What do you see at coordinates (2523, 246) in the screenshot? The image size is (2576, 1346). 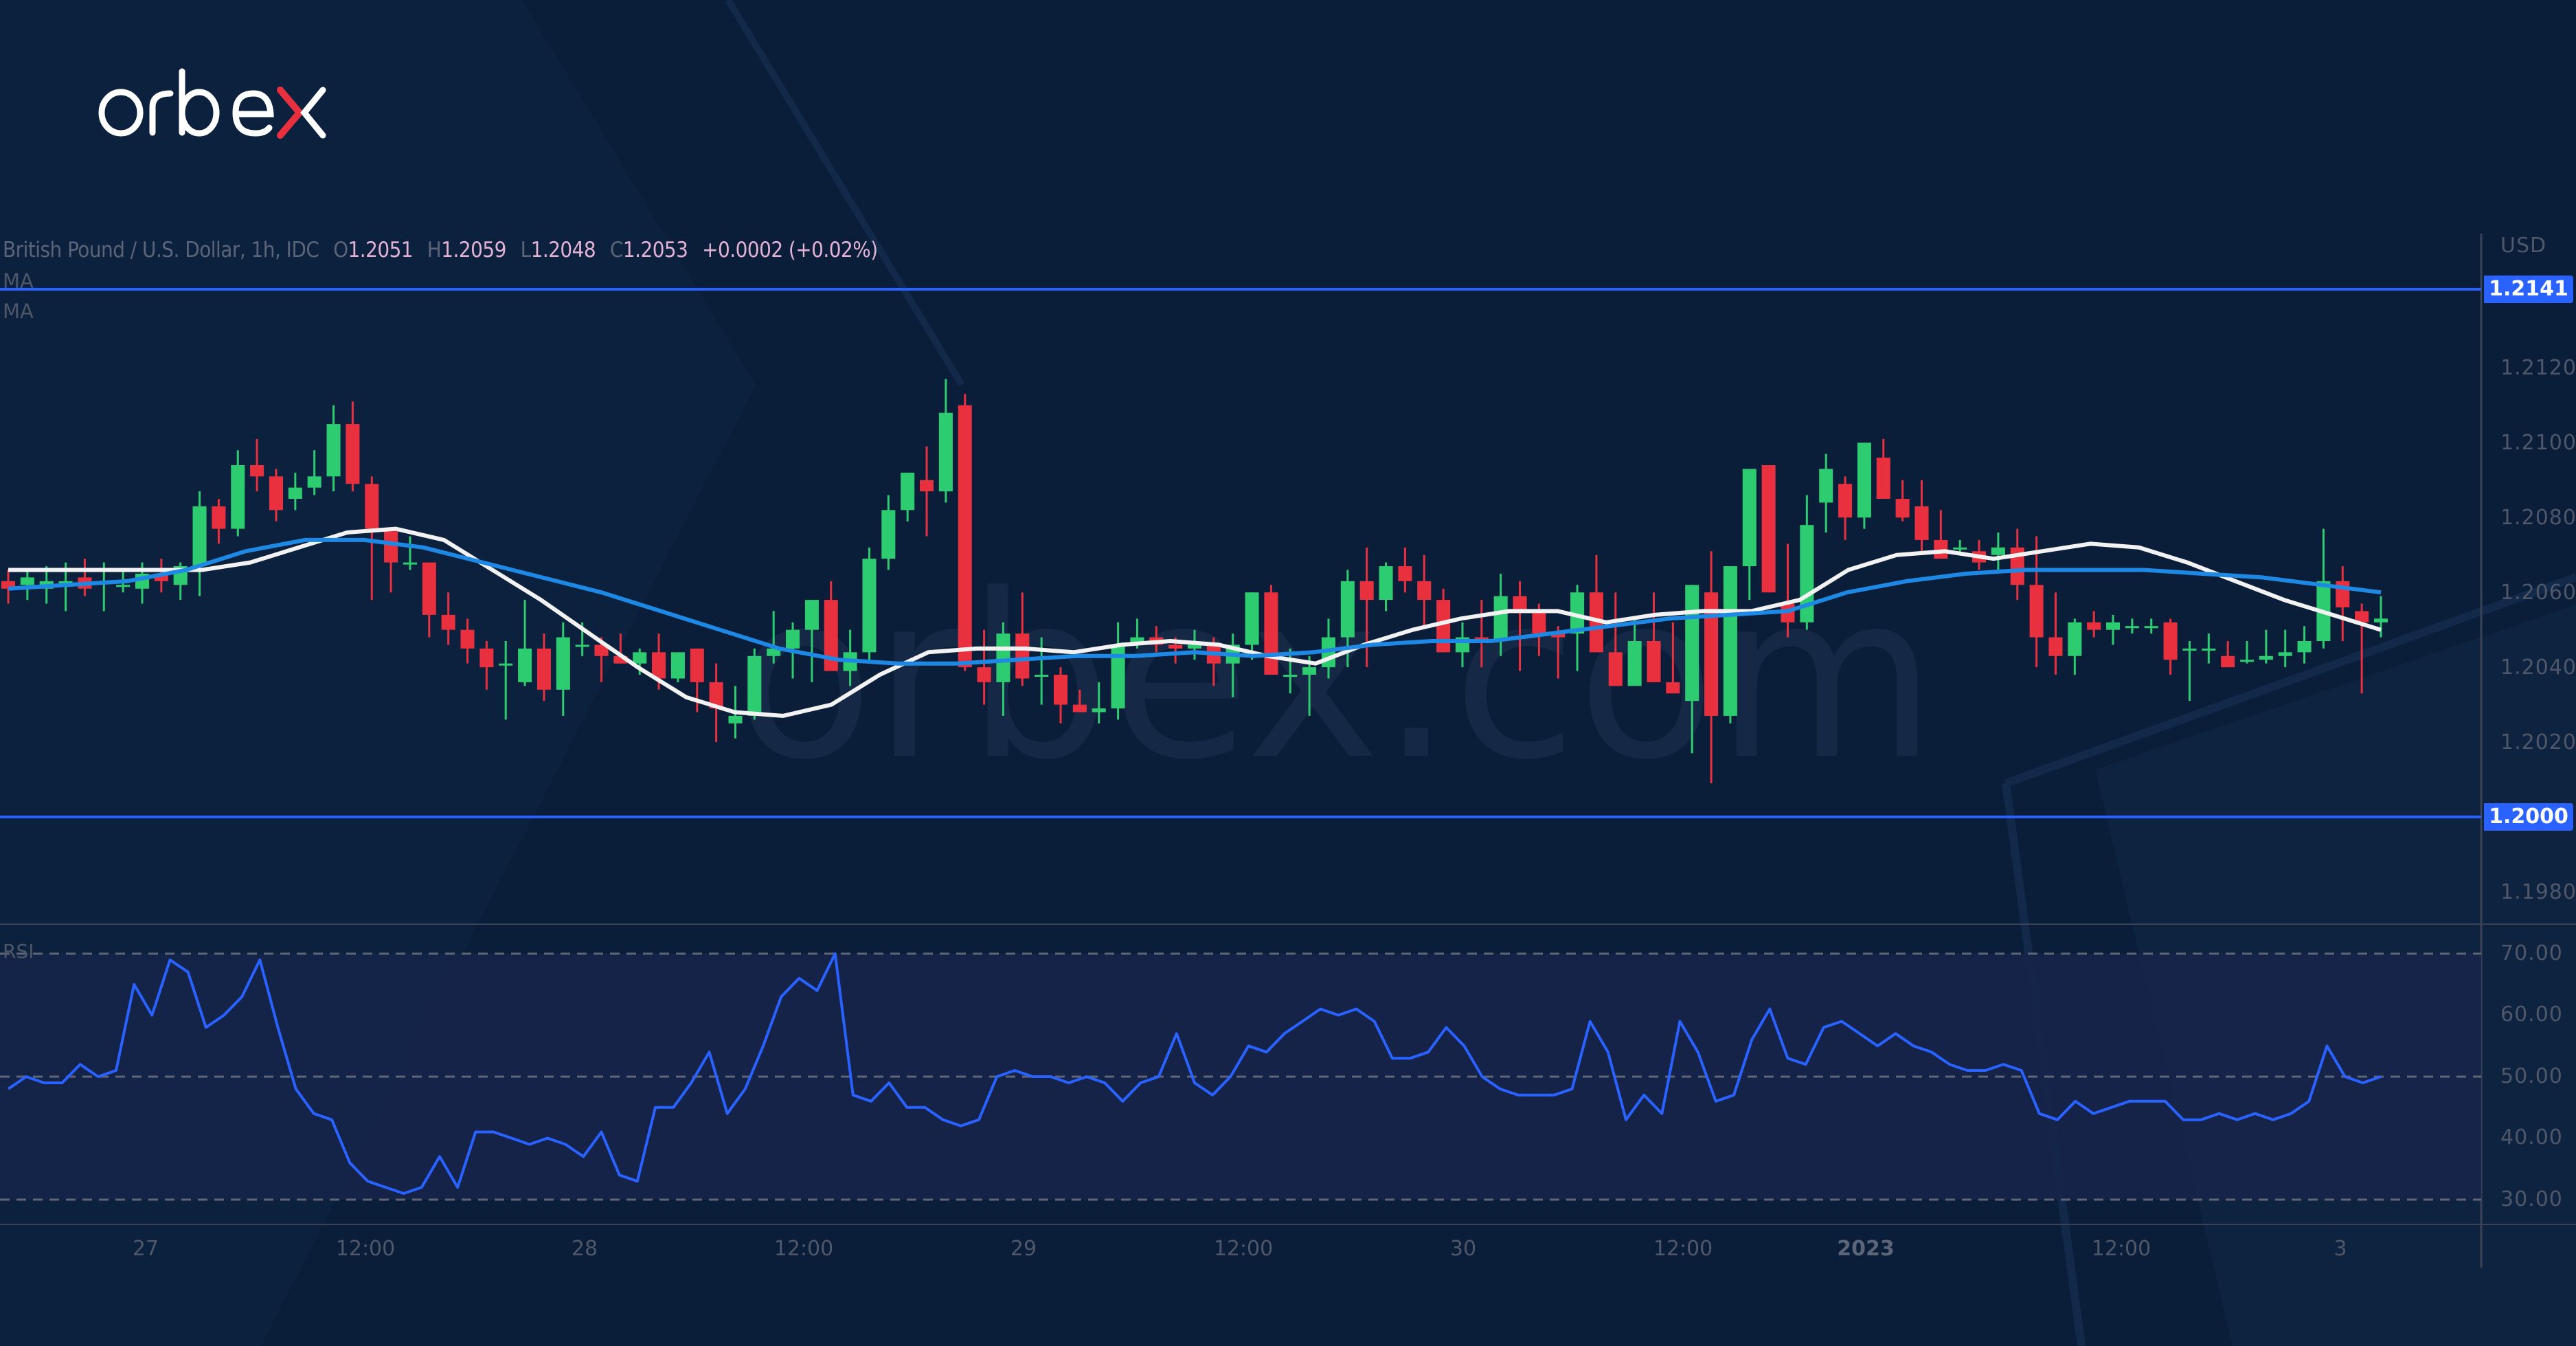 I see `currency-label: USD` at bounding box center [2523, 246].